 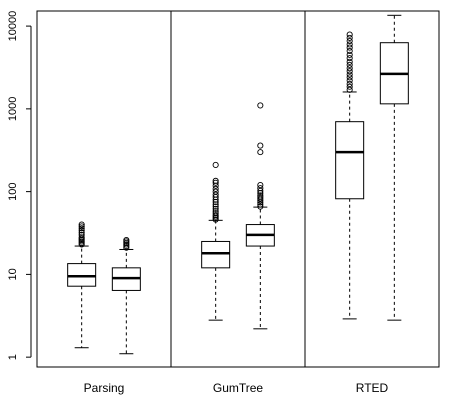 I want to click on category-label: GumTree, so click(x=238, y=388).